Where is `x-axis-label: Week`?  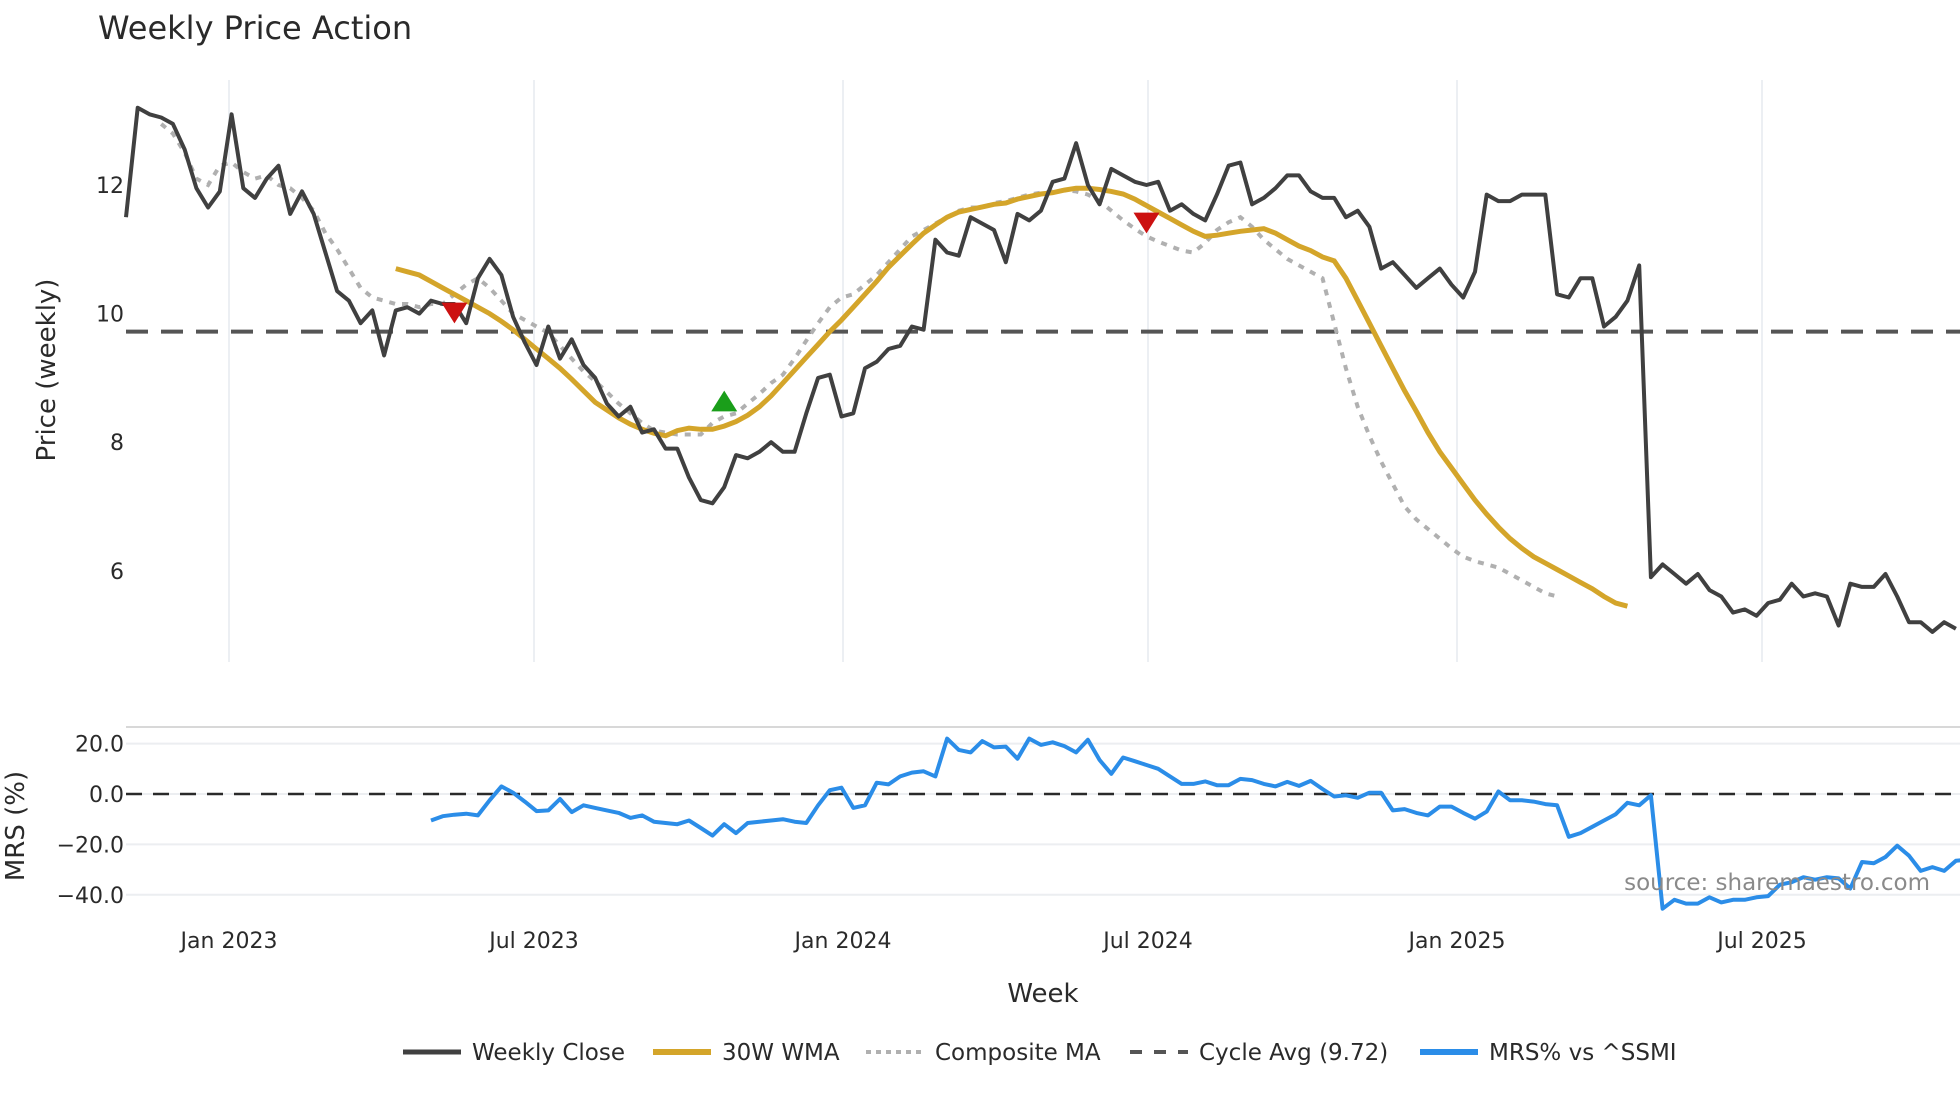 x-axis-label: Week is located at coordinates (1042, 994).